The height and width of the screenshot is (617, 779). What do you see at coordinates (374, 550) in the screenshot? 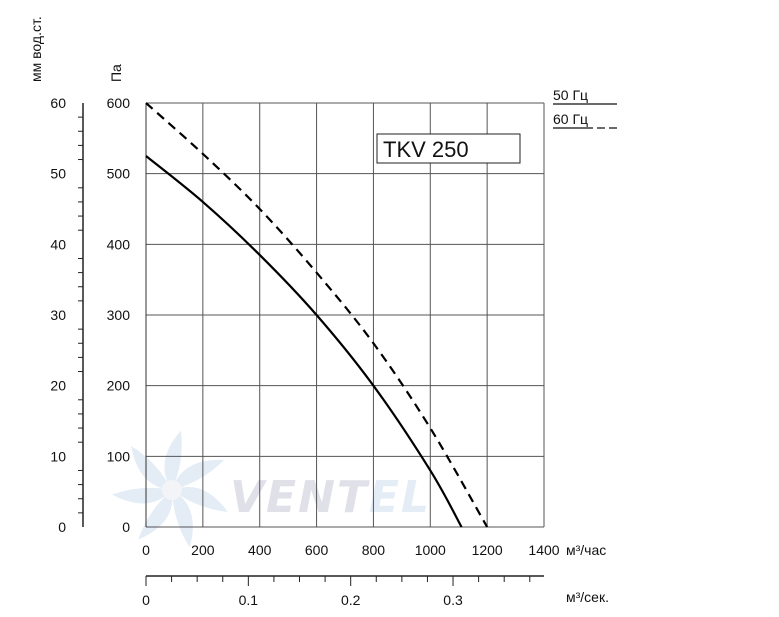
I see `x-tick-label-m3h: 800` at bounding box center [374, 550].